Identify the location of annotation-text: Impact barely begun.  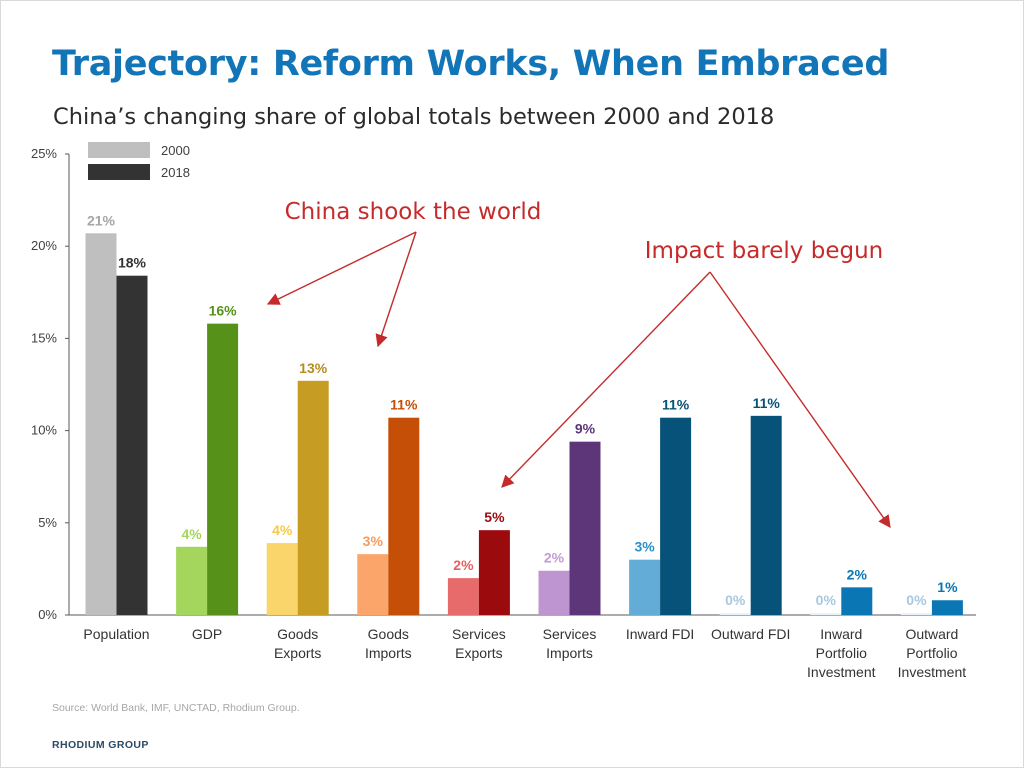
(764, 251).